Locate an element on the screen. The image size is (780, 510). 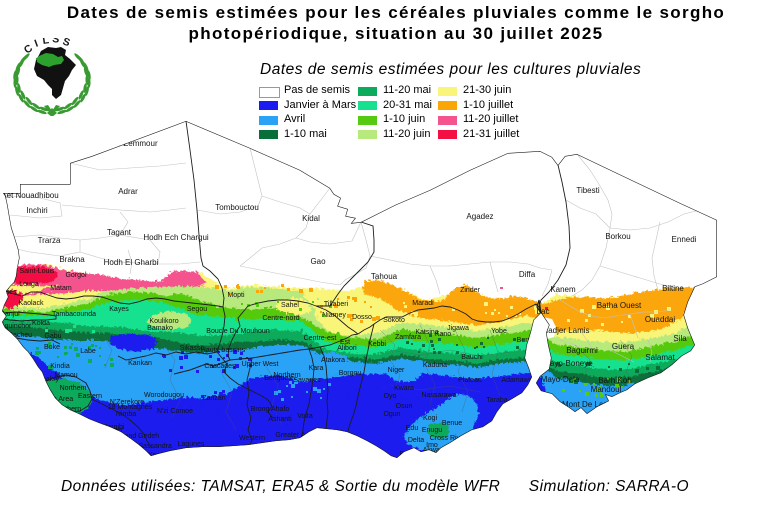
svg-text: Zamfara is located at coordinates (408, 337).